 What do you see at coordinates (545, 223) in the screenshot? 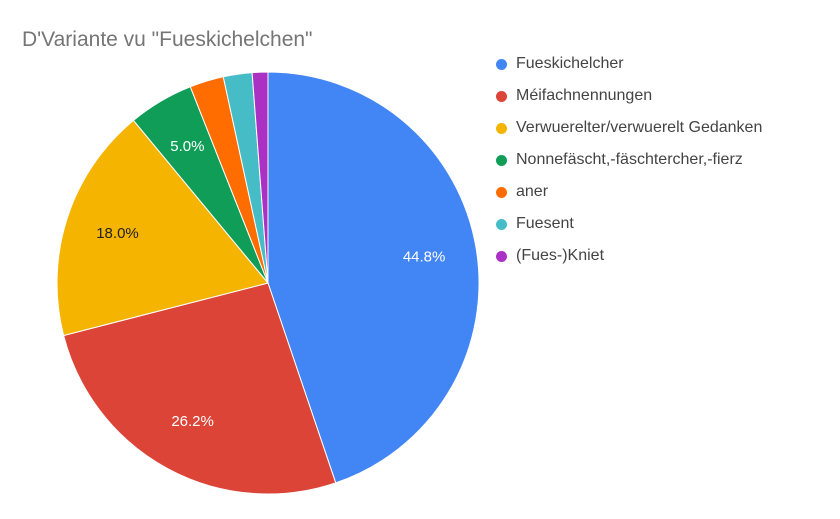
I see `legend-label: Fuesent` at bounding box center [545, 223].